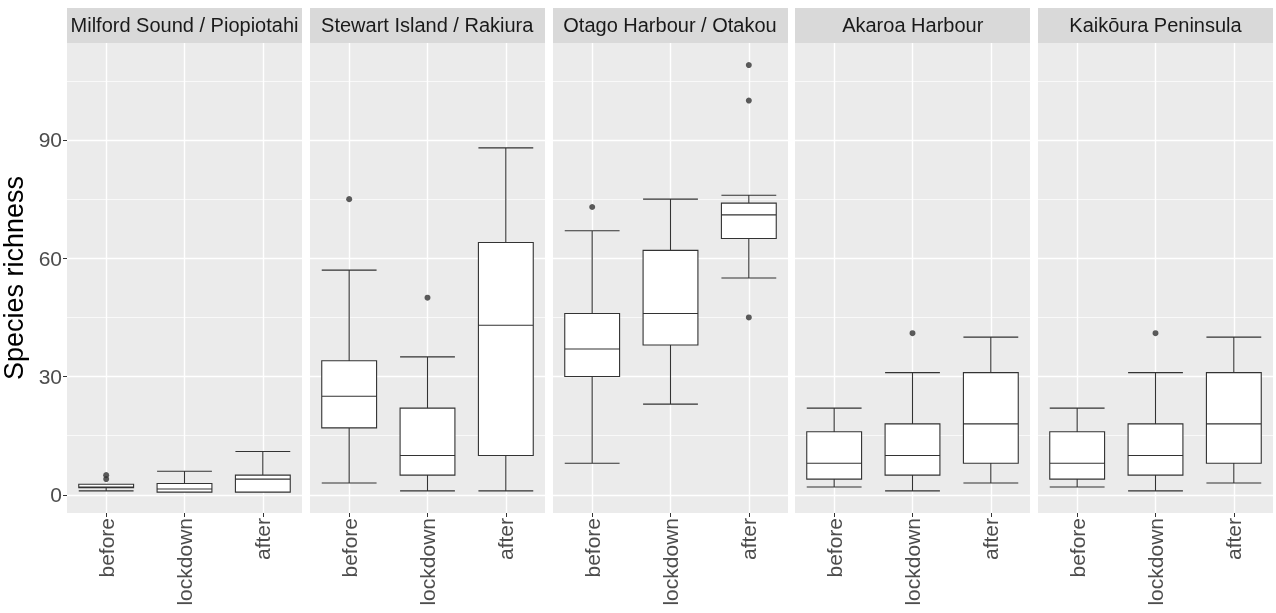 Image resolution: width=1276 pixels, height=613 pixels. I want to click on chart-title: Kaikōura Peninsula, so click(1155, 25).